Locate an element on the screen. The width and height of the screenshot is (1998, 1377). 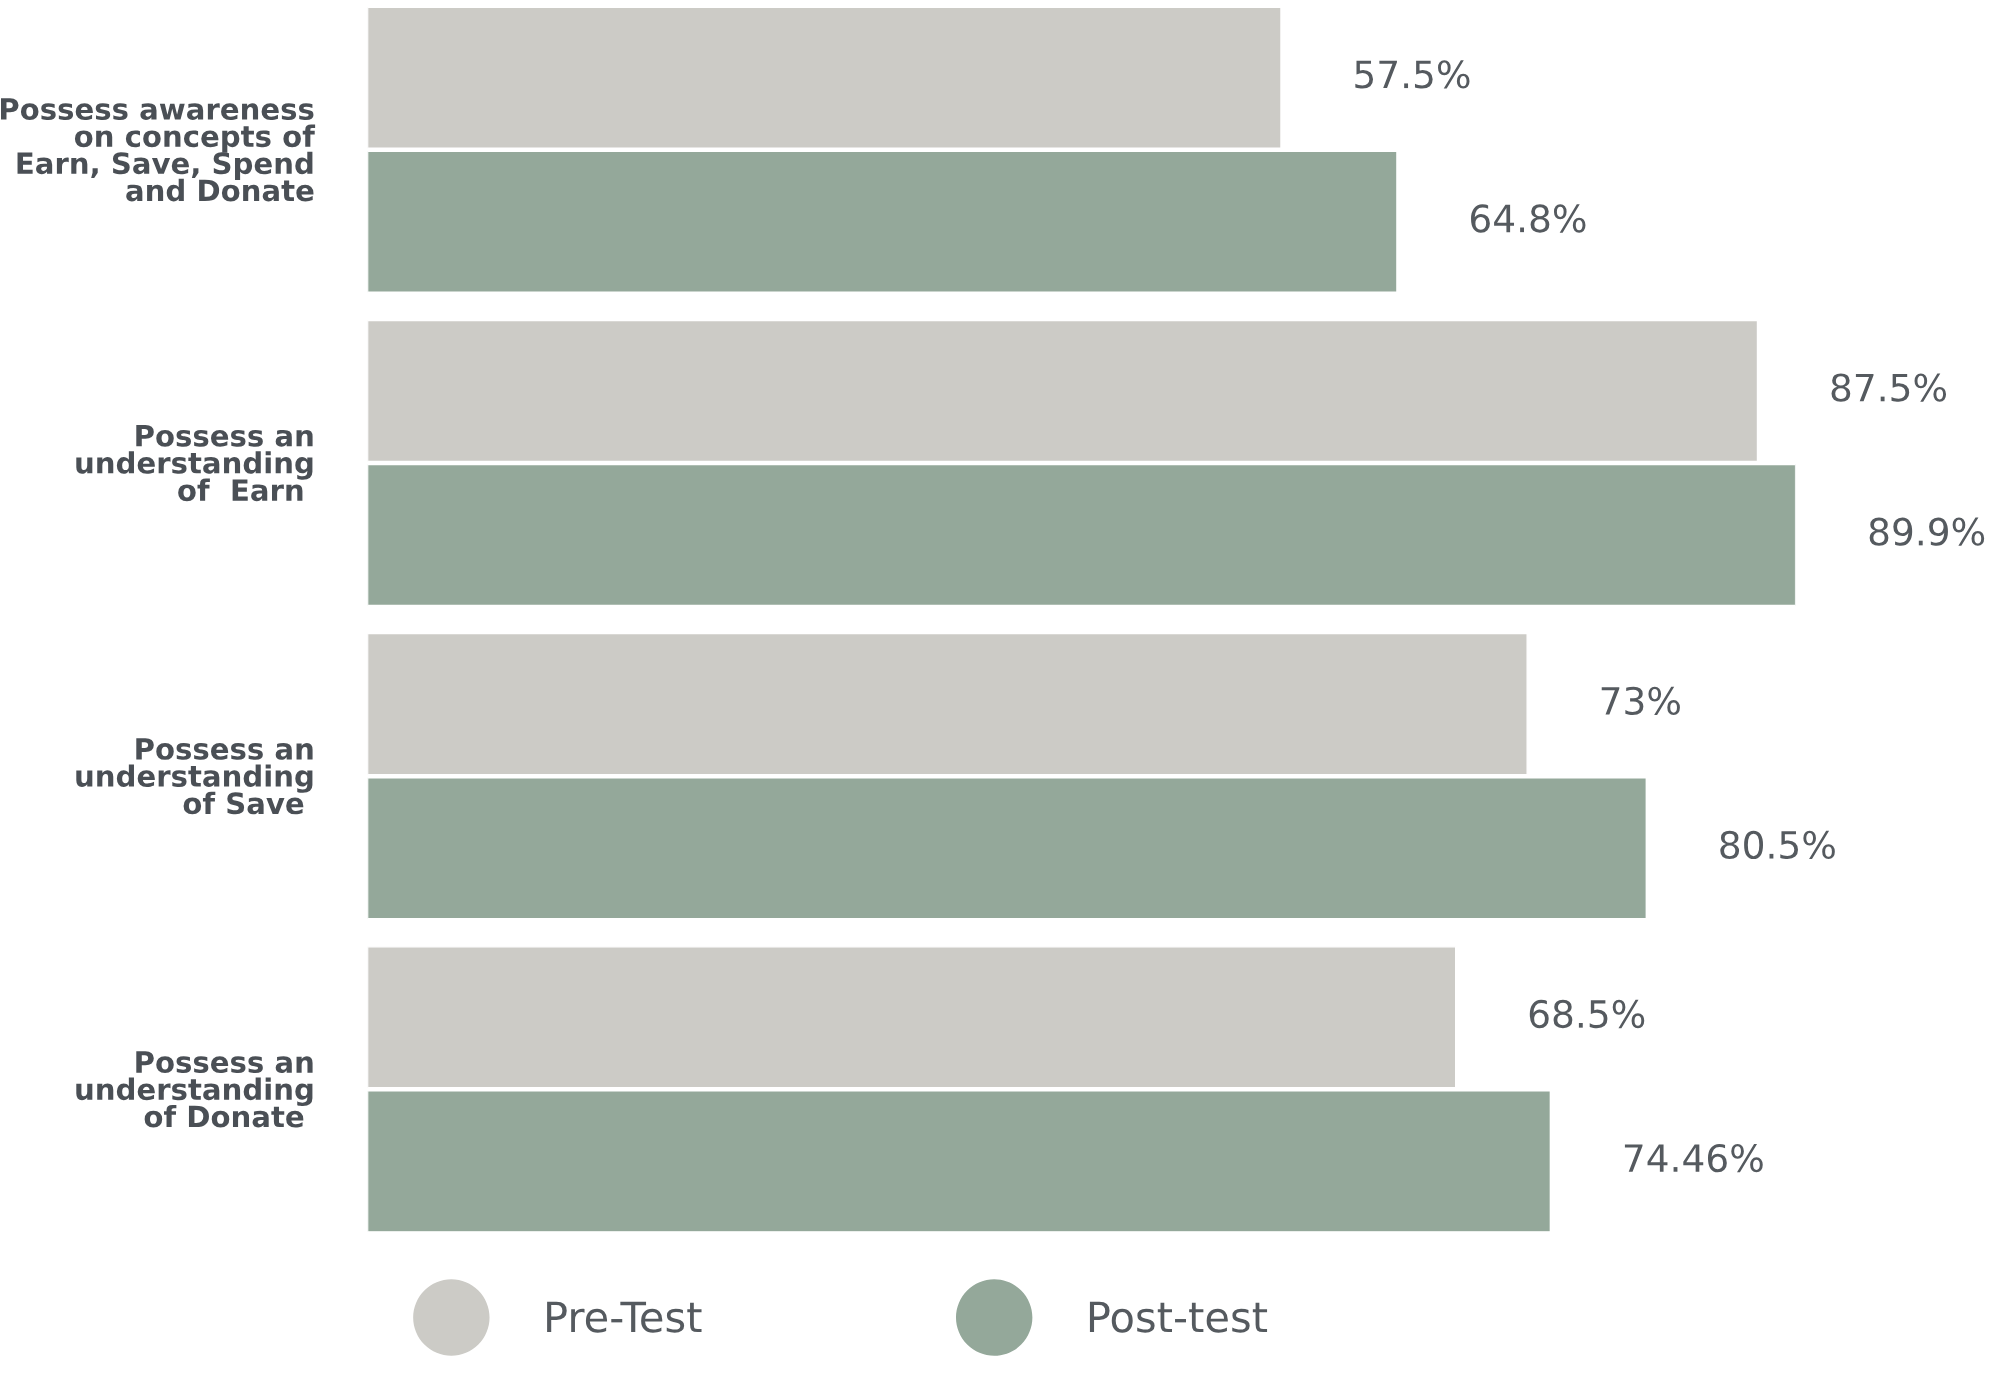
data-label: 74.46% is located at coordinates (1693, 1158).